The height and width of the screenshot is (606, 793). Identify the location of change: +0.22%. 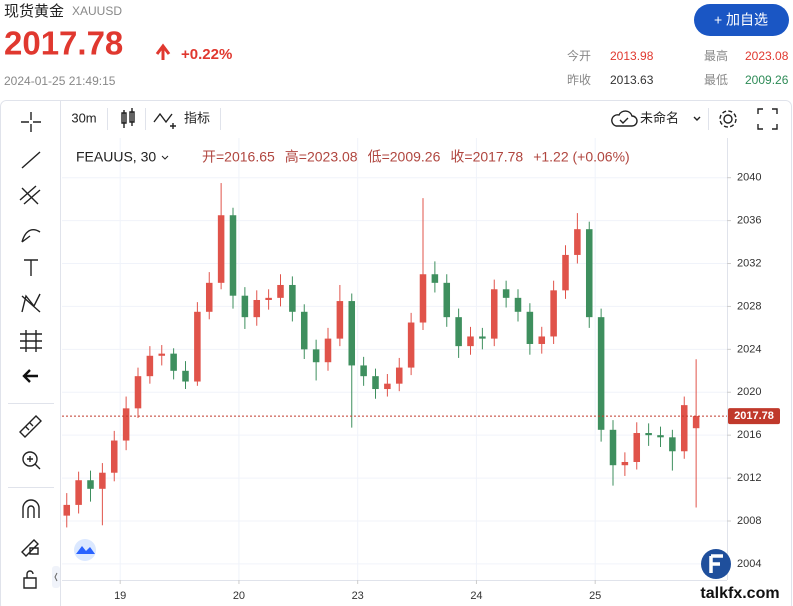
(206, 54).